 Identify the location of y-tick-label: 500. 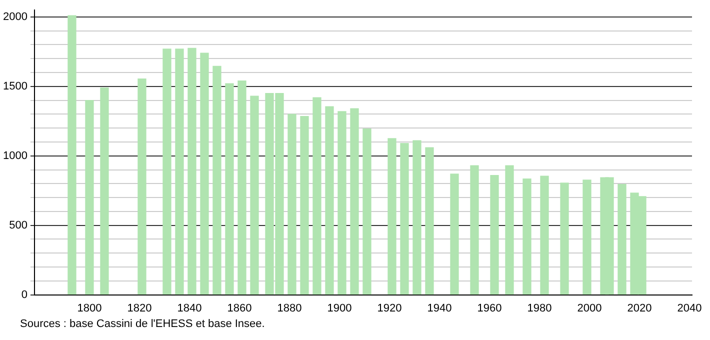
(18, 225).